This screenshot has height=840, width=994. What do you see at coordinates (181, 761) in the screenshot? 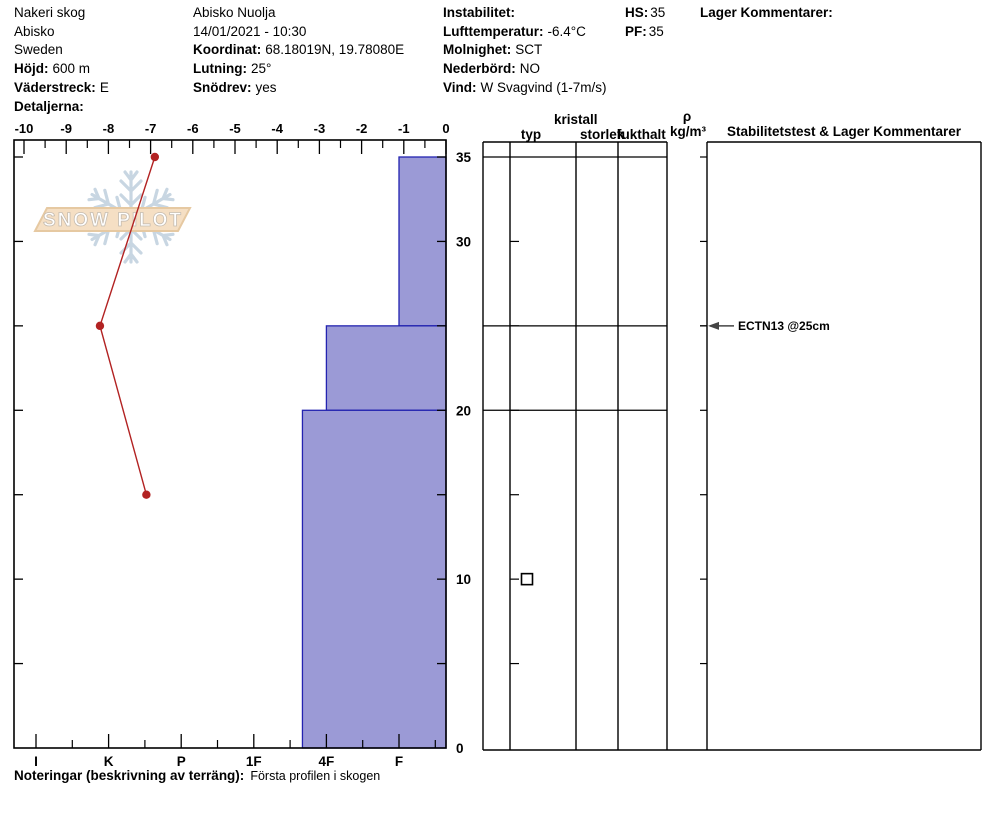
I see `hardness-tick-label: P` at bounding box center [181, 761].